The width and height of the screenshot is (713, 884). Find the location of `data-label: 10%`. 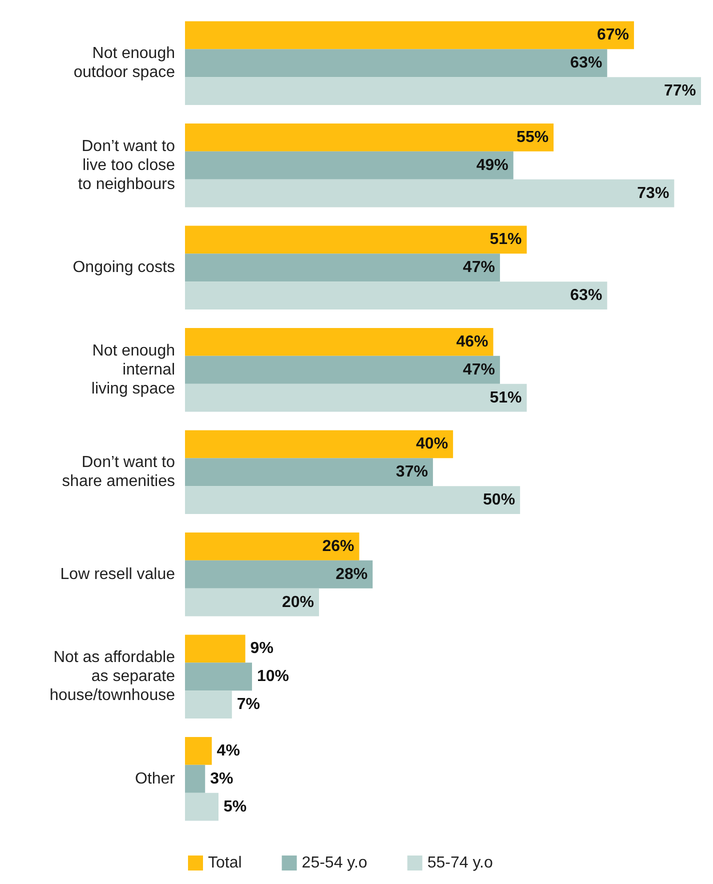

data-label: 10% is located at coordinates (273, 677).